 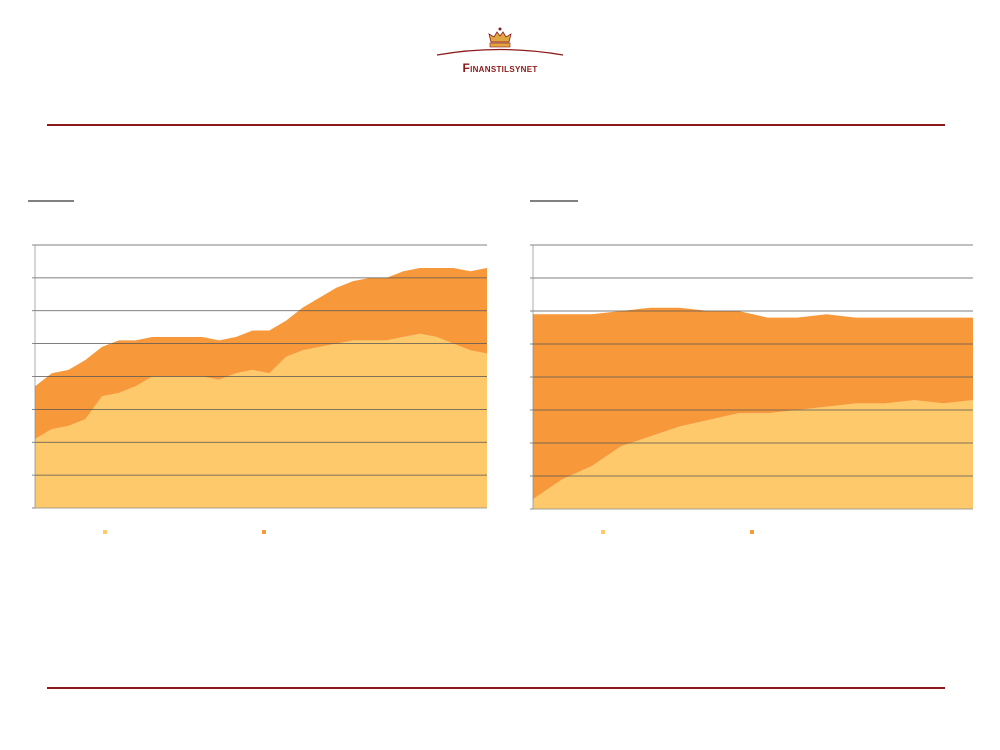 I want to click on logo-crown, so click(x=500, y=37).